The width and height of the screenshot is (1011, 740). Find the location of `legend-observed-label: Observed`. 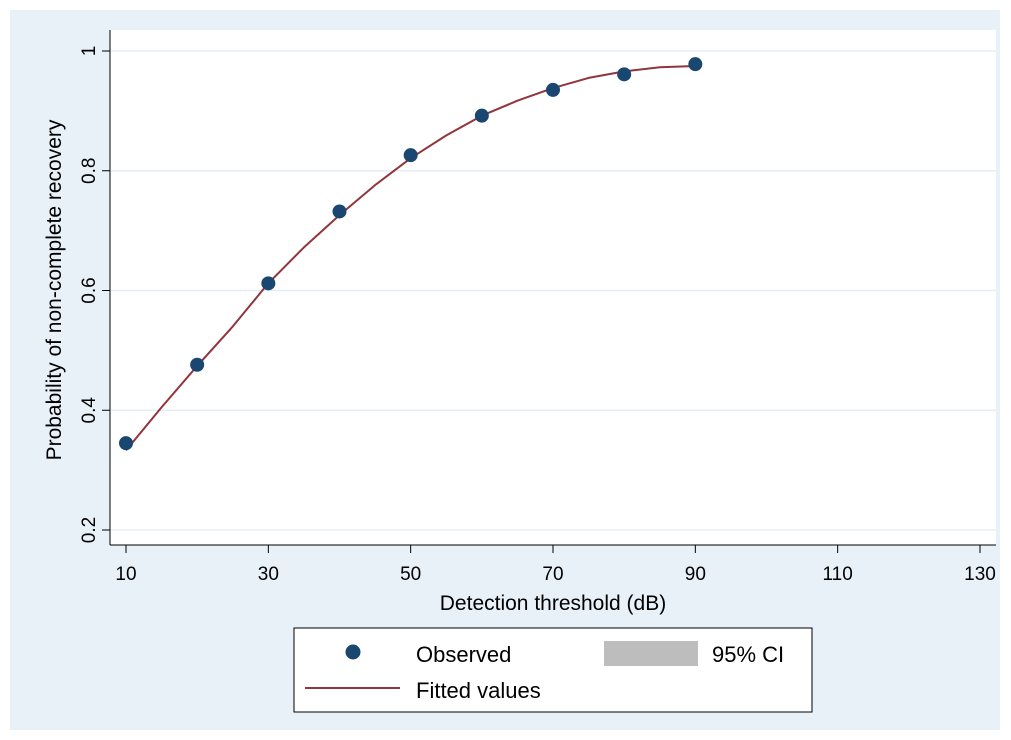

legend-observed-label: Observed is located at coordinates (463, 654).